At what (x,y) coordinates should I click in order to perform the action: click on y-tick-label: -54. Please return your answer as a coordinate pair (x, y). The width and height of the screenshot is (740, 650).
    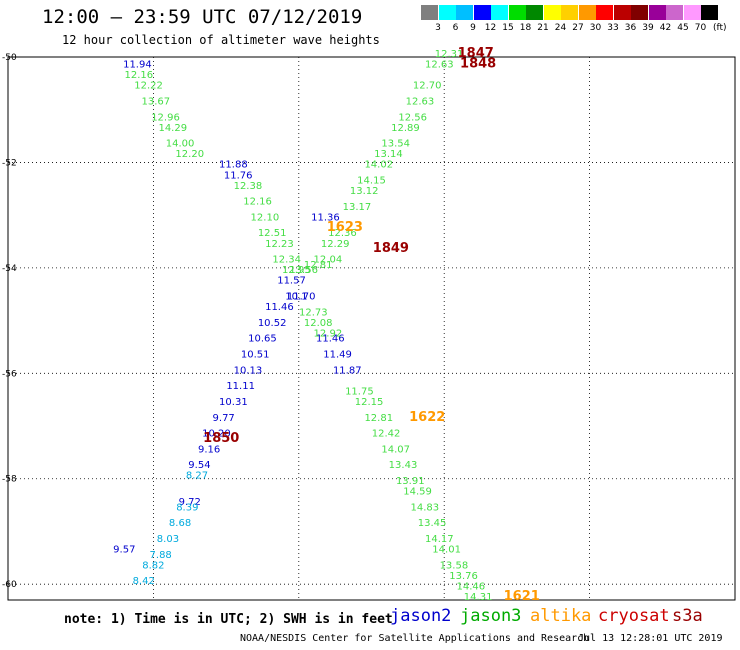
    Looking at the image, I should click on (9, 269).